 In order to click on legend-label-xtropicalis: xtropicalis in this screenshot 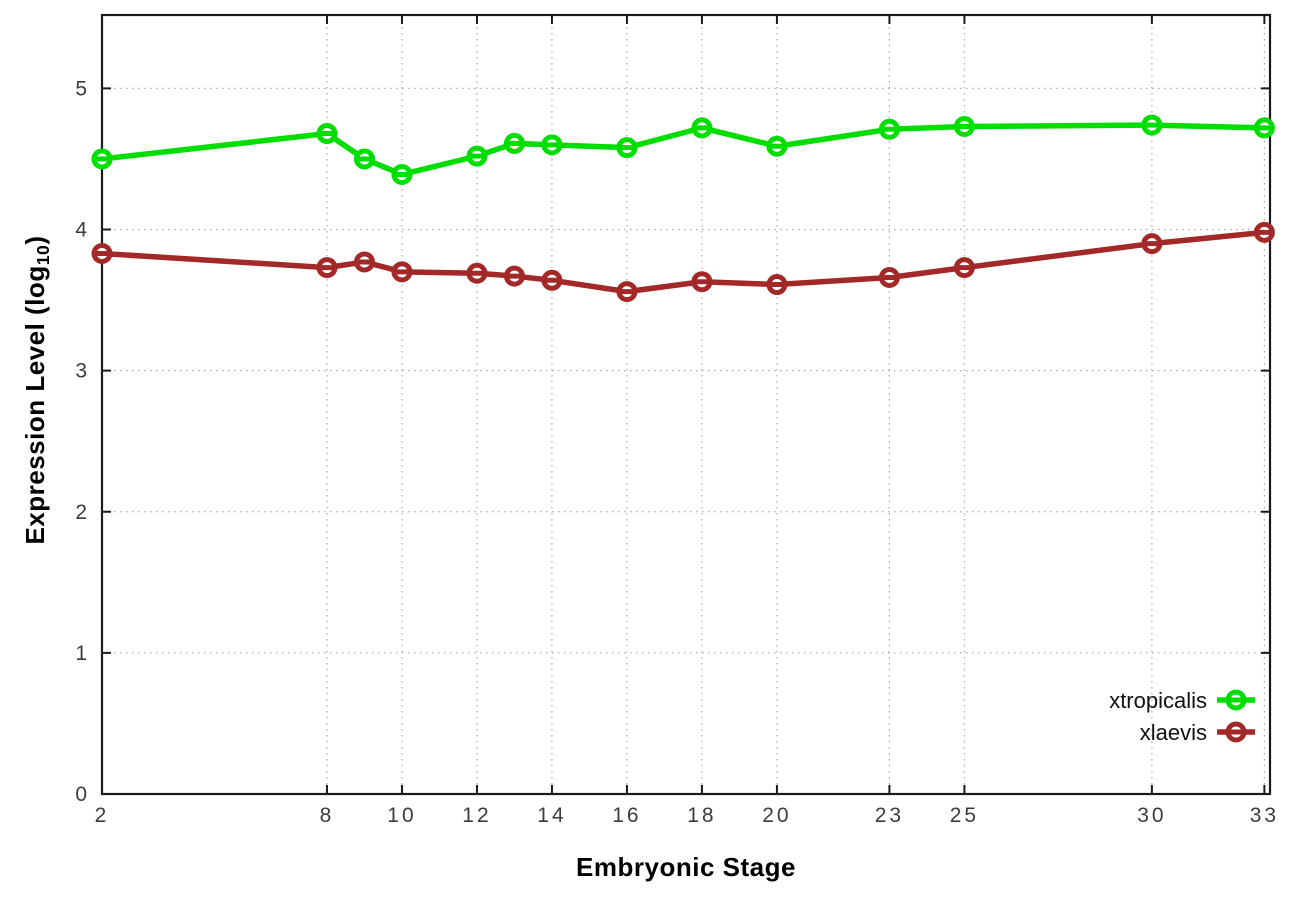, I will do `click(1158, 700)`.